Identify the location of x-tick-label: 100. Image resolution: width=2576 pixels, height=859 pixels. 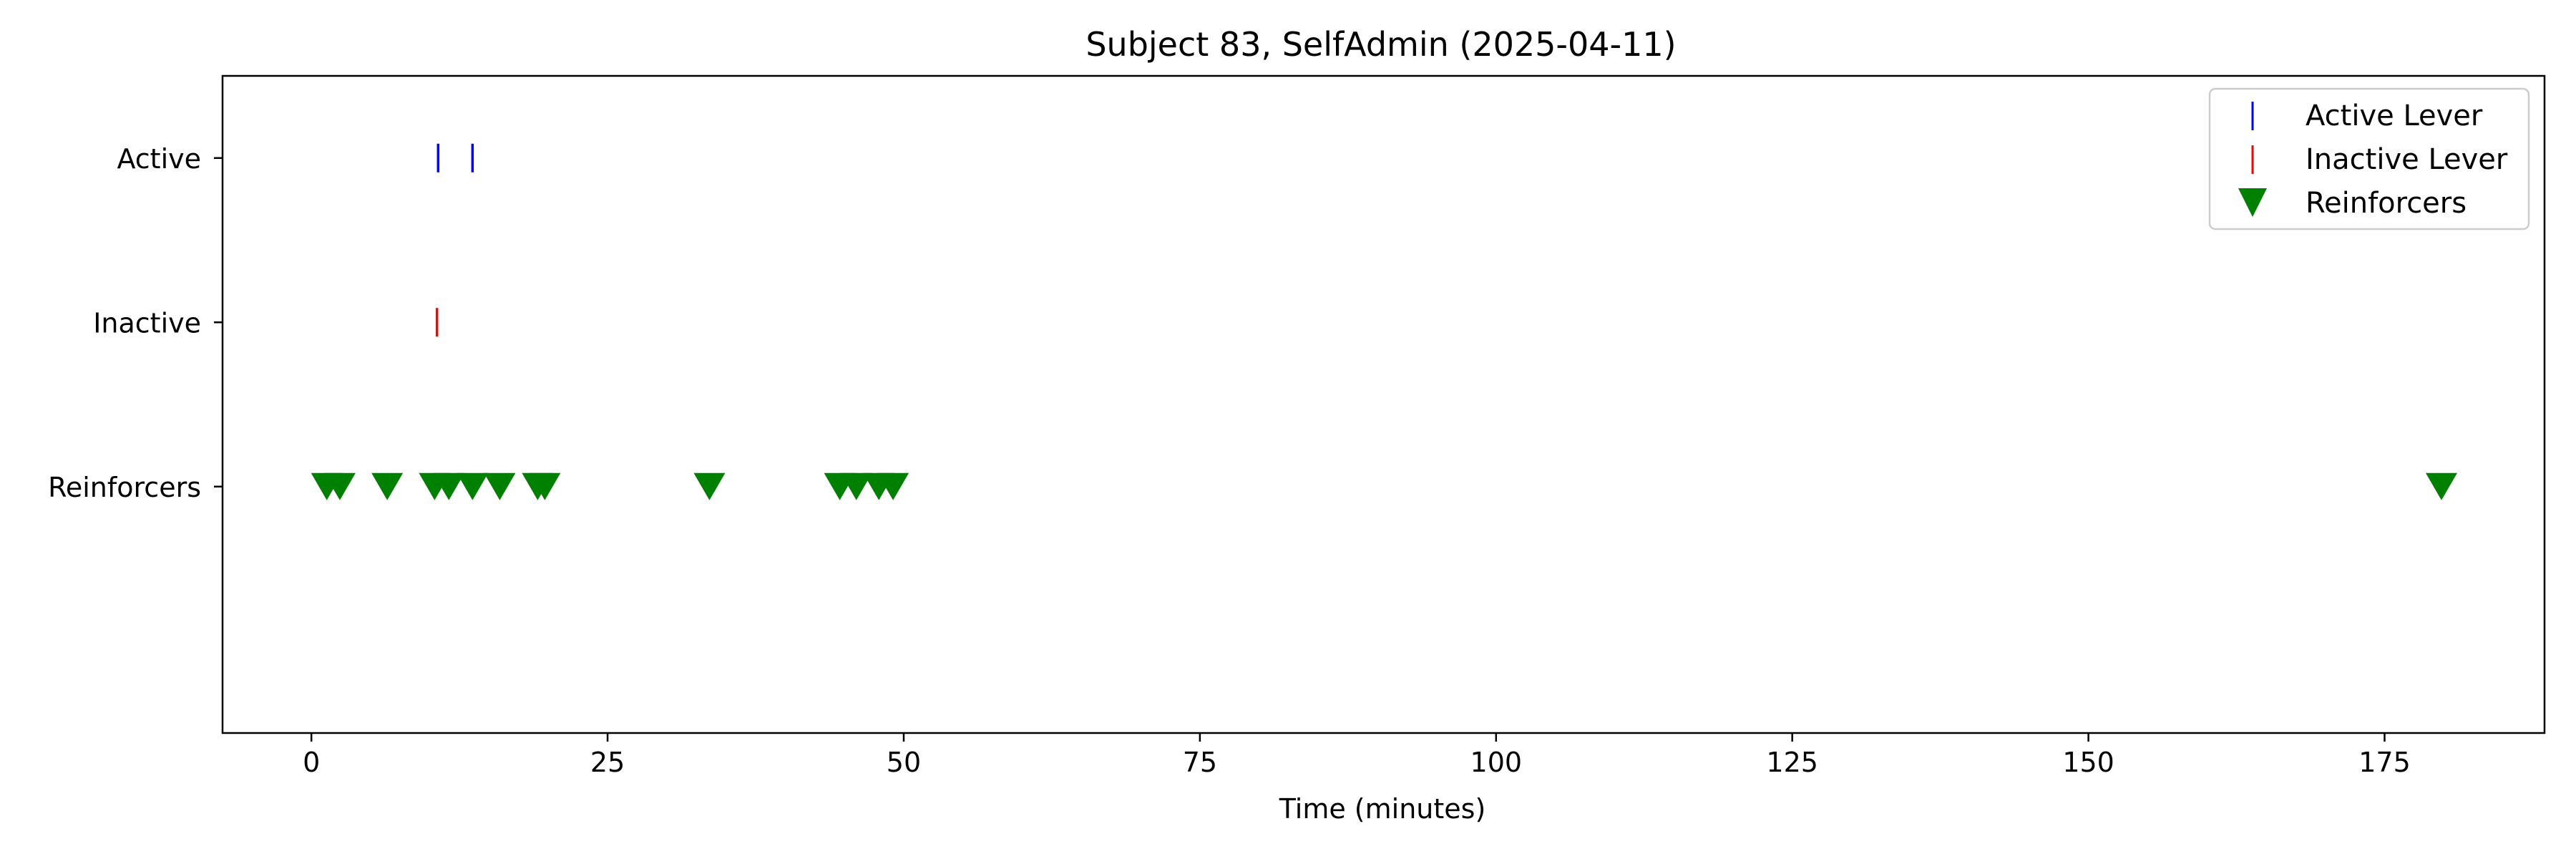
(1496, 762).